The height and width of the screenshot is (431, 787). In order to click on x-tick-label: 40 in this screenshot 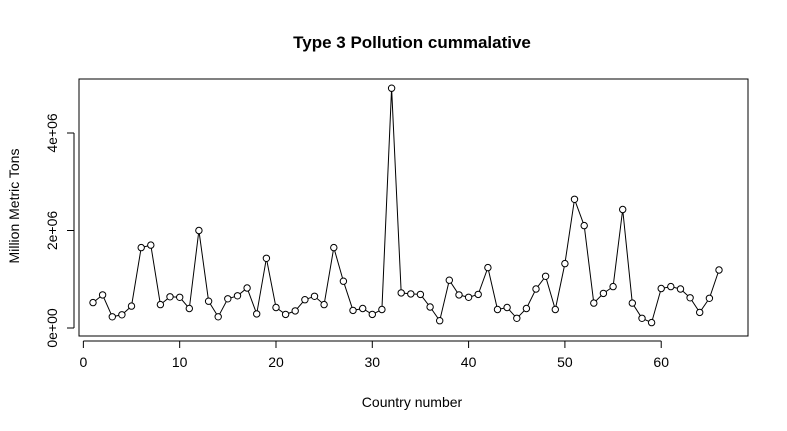, I will do `click(469, 362)`.